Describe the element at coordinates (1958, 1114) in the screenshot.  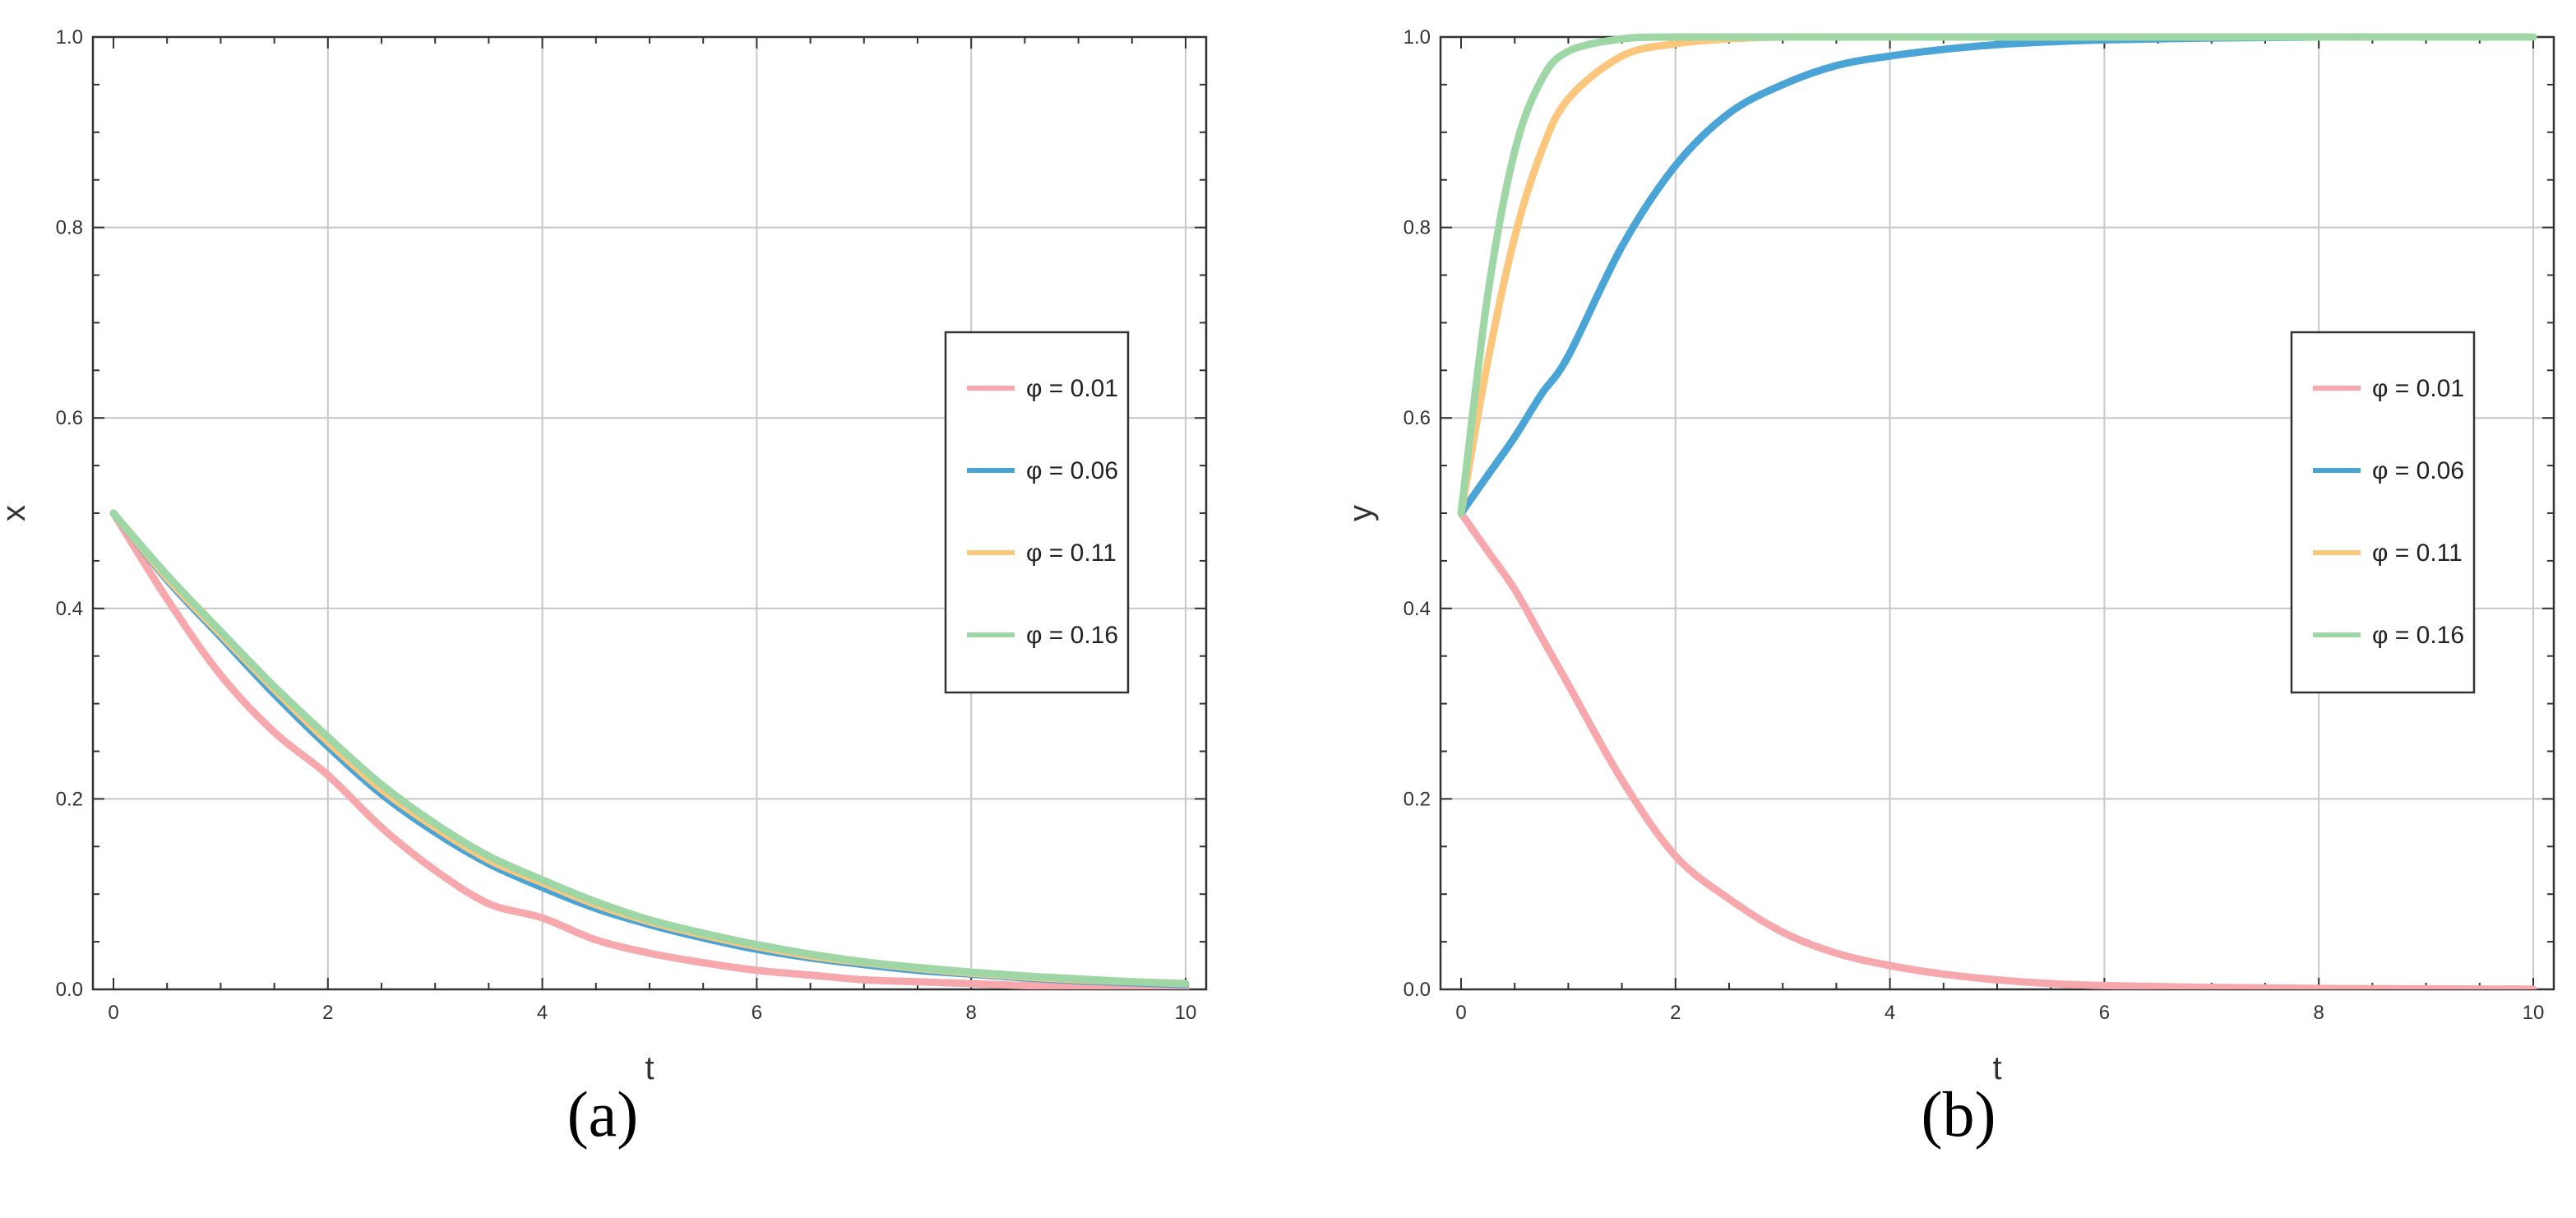
I see `panel-label-b: (b)` at that location.